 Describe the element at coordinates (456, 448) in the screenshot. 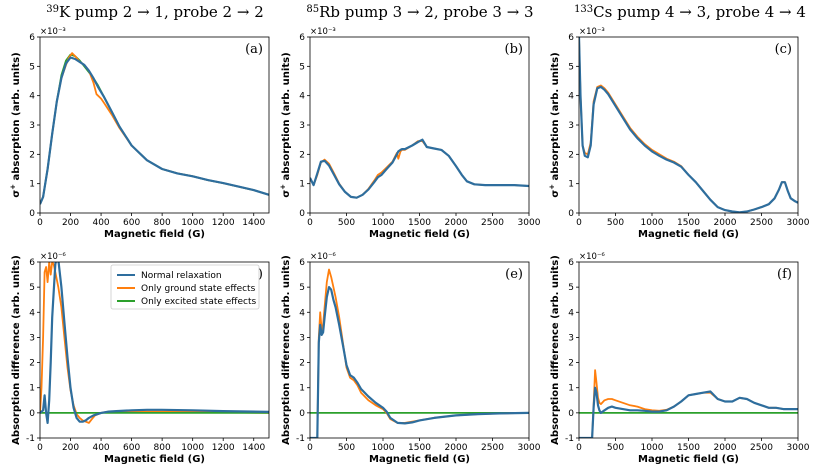

I see `x-tick-label: 2000` at that location.